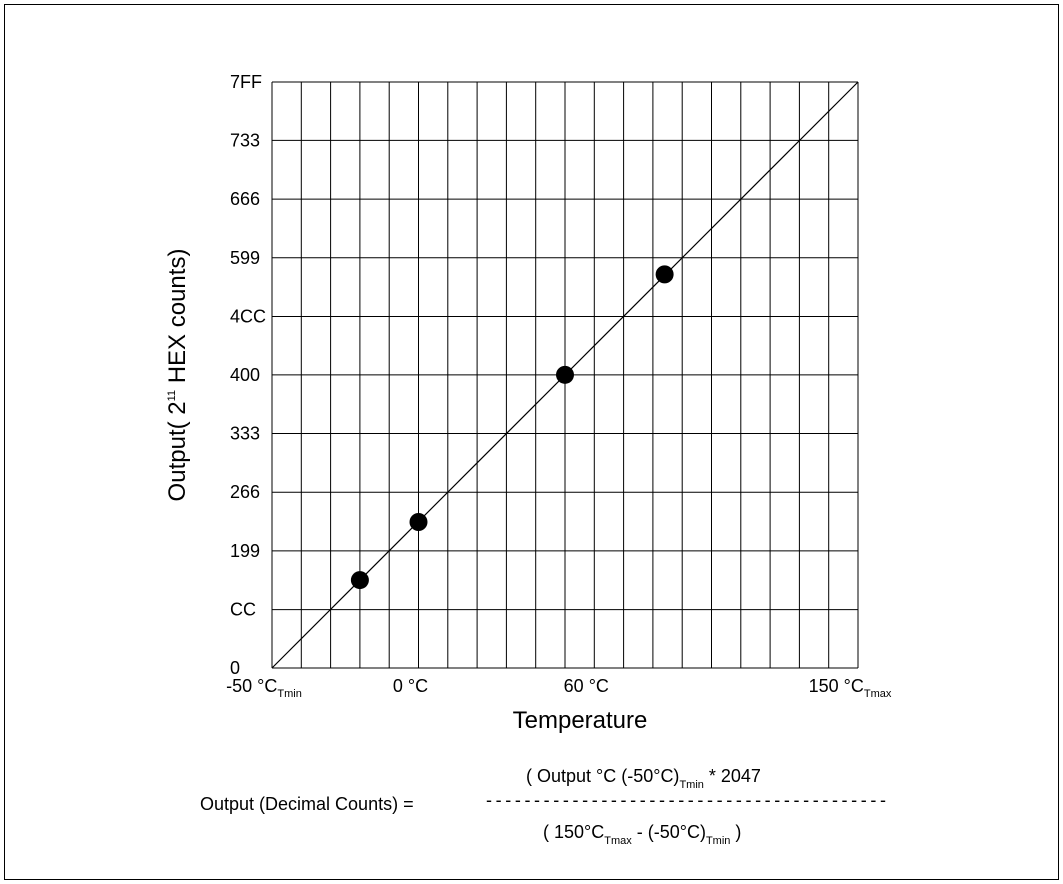  Describe the element at coordinates (177, 451) in the screenshot. I see `y-axis-title-part: Output( 2` at that location.